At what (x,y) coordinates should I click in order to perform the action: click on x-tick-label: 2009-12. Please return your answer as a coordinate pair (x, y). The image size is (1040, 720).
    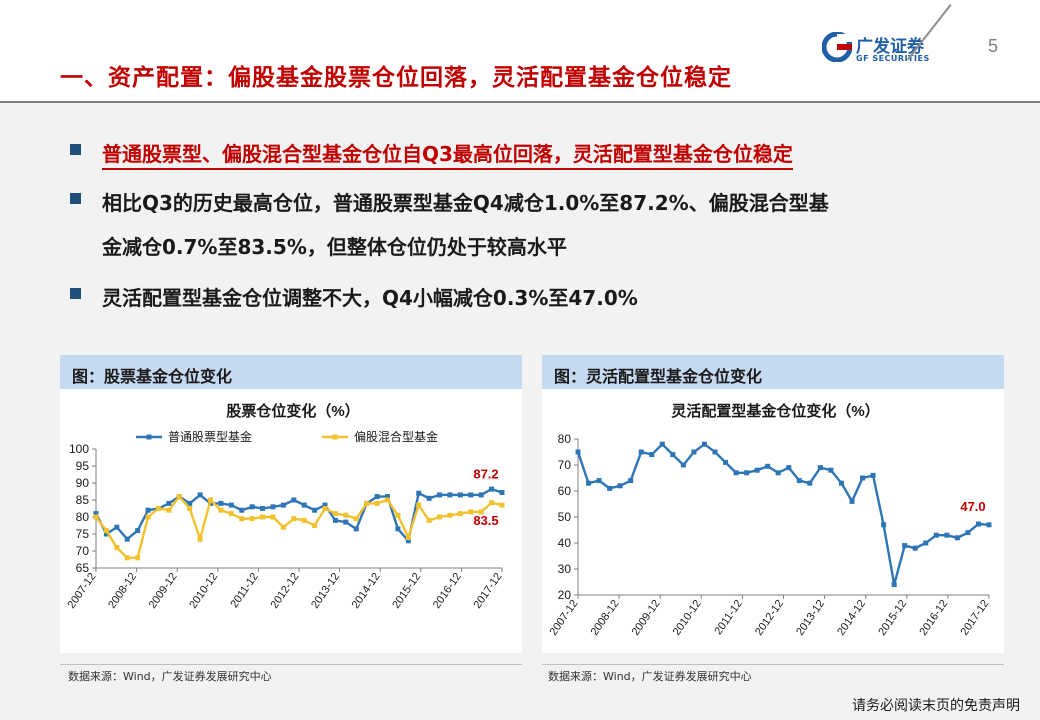
    Looking at the image, I should click on (163, 591).